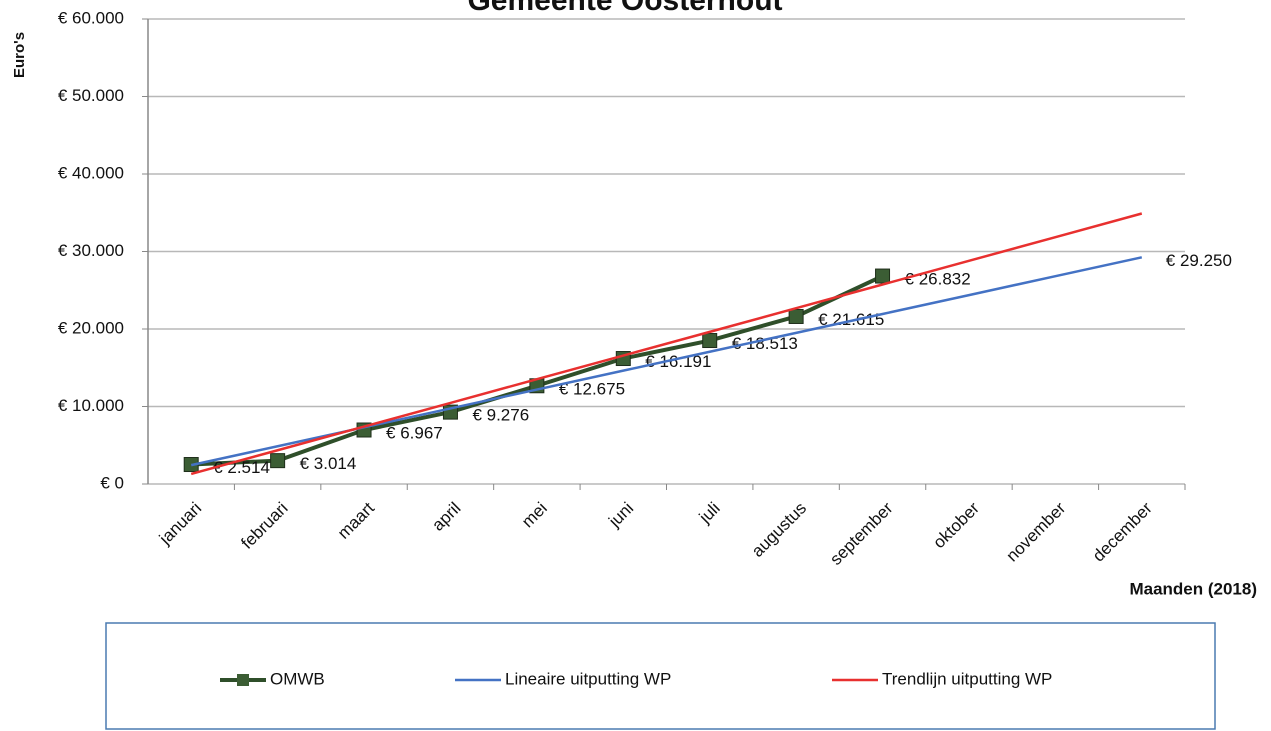 This screenshot has height=731, width=1271. What do you see at coordinates (446, 517) in the screenshot?
I see `x-tick-label: april` at bounding box center [446, 517].